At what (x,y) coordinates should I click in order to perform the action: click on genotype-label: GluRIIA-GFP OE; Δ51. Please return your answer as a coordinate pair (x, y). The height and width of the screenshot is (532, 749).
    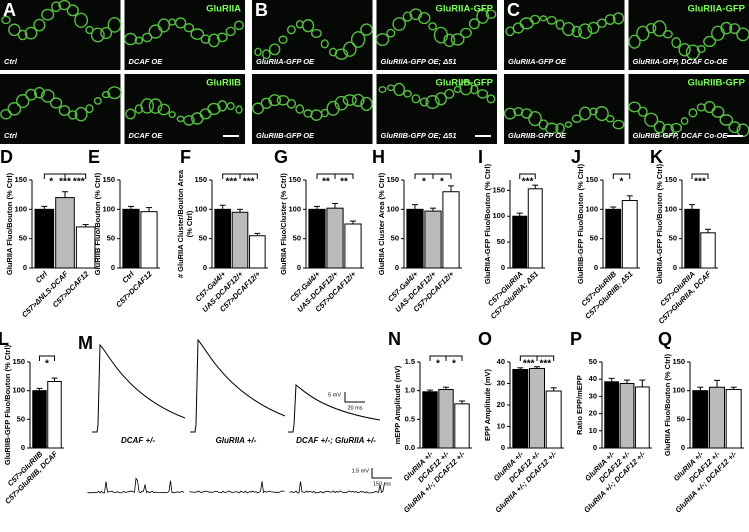
    Looking at the image, I should click on (419, 61).